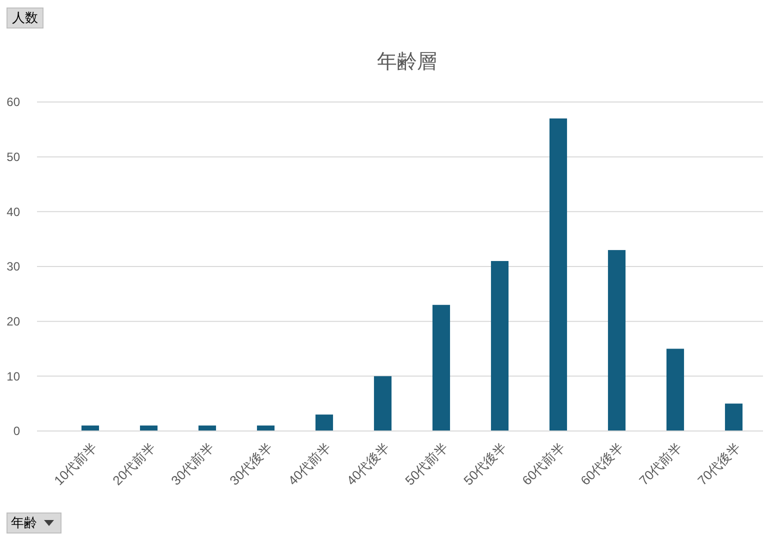 This screenshot has width=767, height=541. I want to click on x-tick-label: 40代後半, so click(368, 464).